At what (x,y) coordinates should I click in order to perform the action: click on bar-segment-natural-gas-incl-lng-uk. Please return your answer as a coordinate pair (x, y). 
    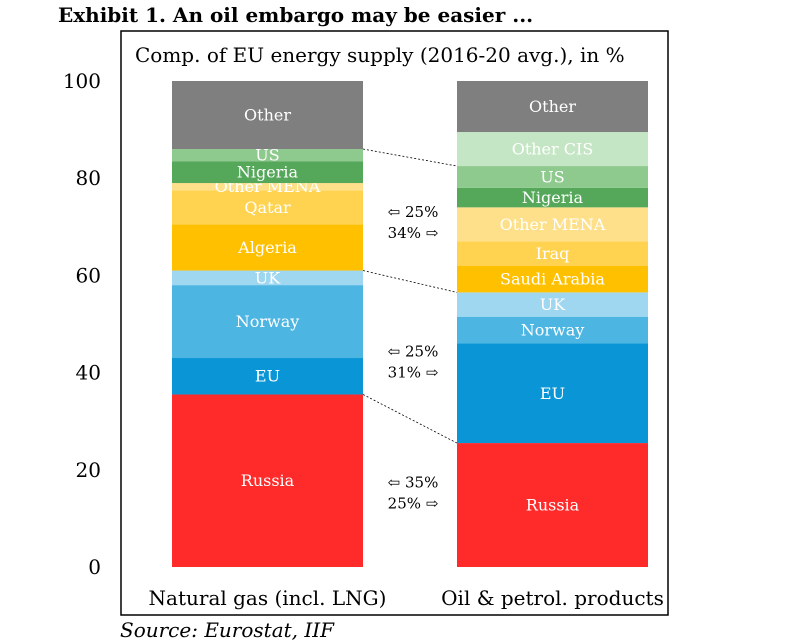
    Looking at the image, I should click on (267, 278).